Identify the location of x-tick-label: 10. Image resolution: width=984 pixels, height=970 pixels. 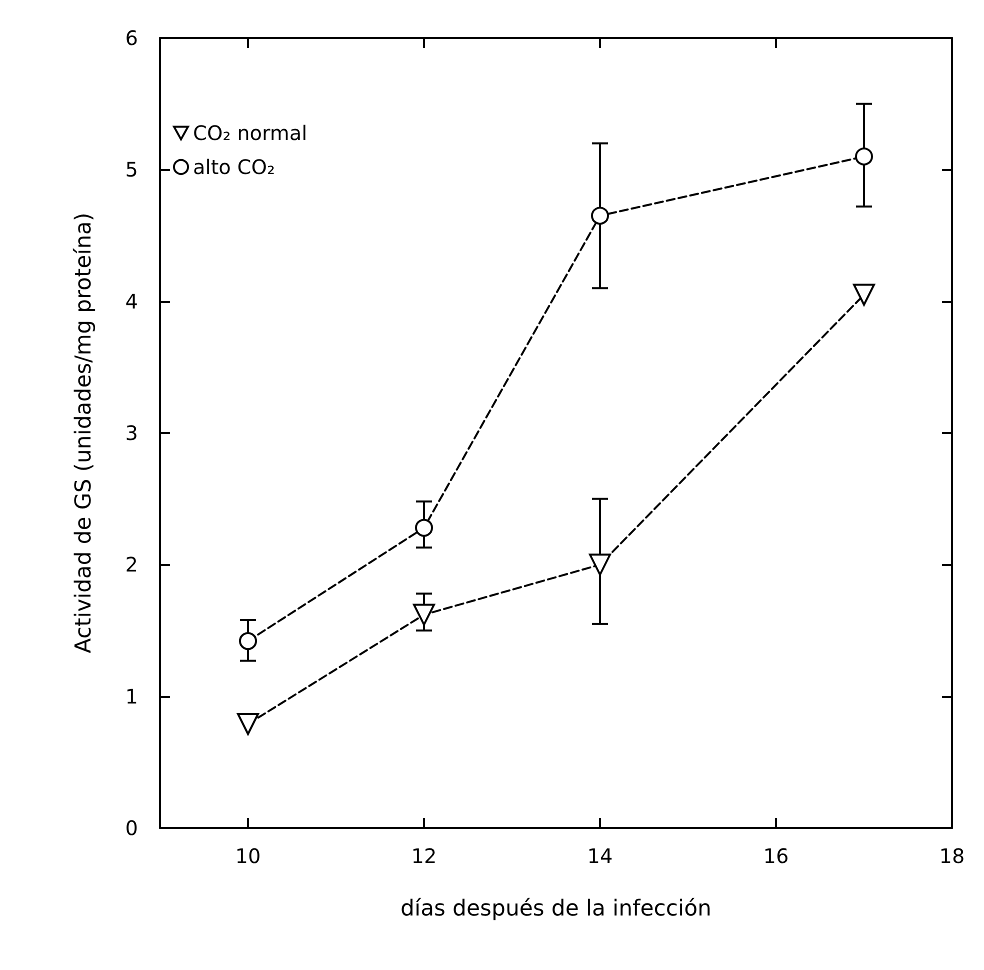
(248, 856).